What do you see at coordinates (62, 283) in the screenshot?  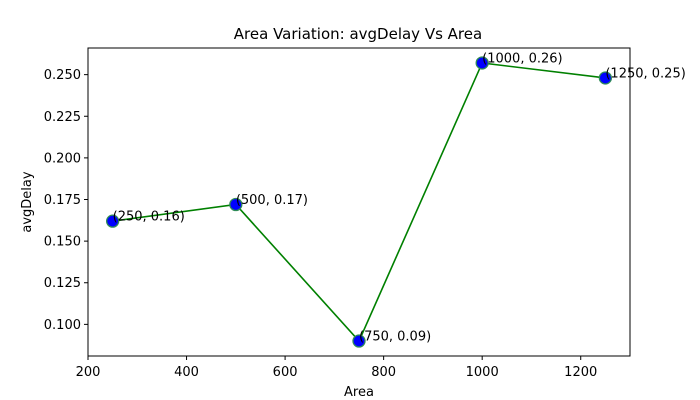 I see `y-tick-label: 0.125` at bounding box center [62, 283].